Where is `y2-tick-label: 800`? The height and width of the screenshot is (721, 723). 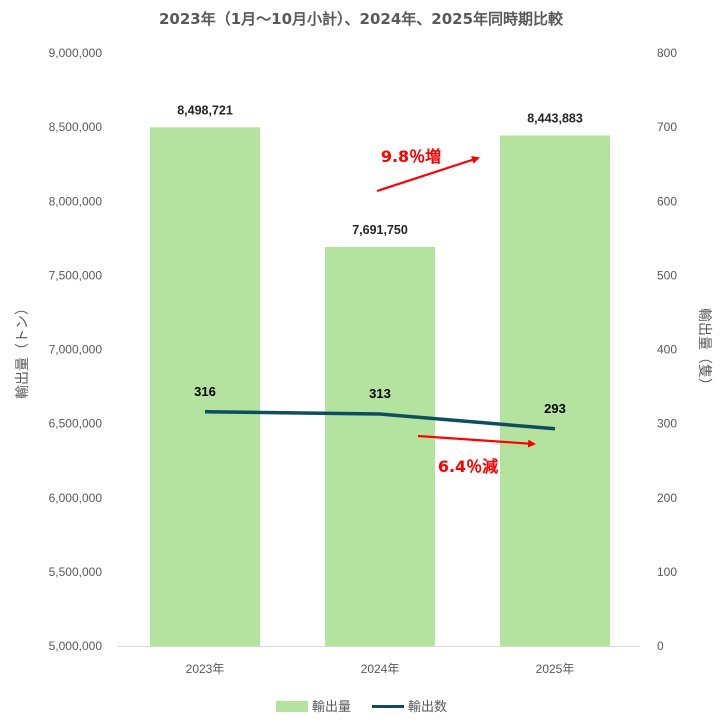 y2-tick-label: 800 is located at coordinates (667, 53).